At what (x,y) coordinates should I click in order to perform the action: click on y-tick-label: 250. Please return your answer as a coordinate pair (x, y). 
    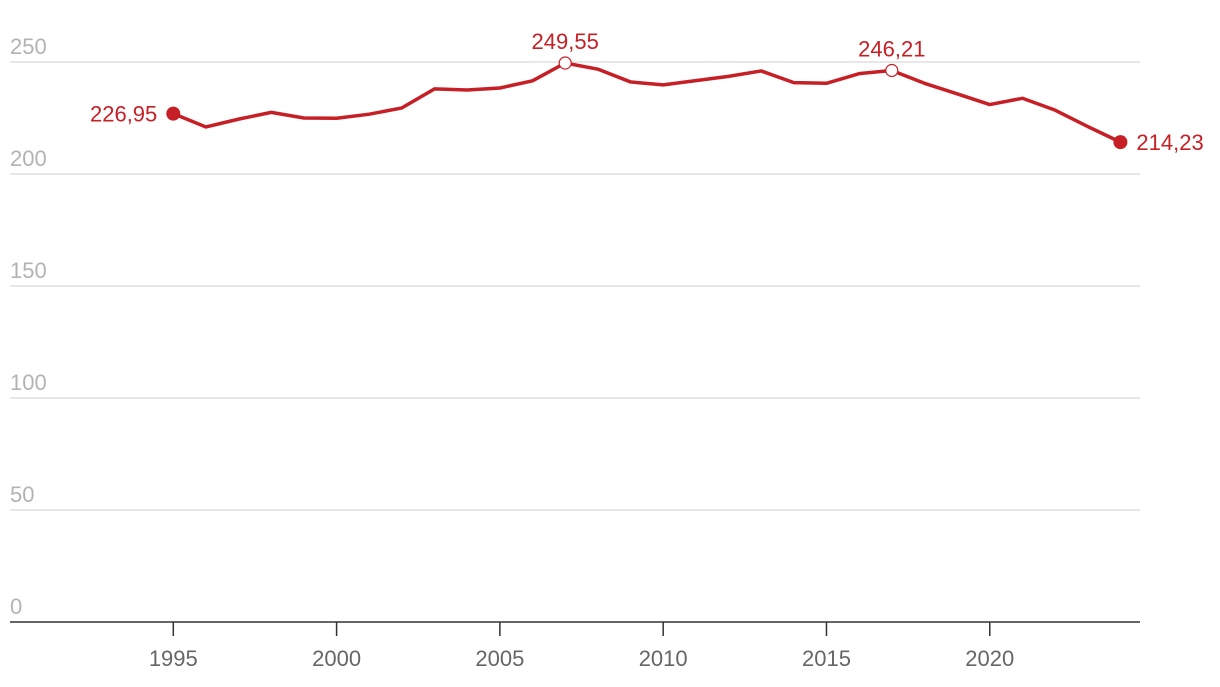
    Looking at the image, I should click on (28, 46).